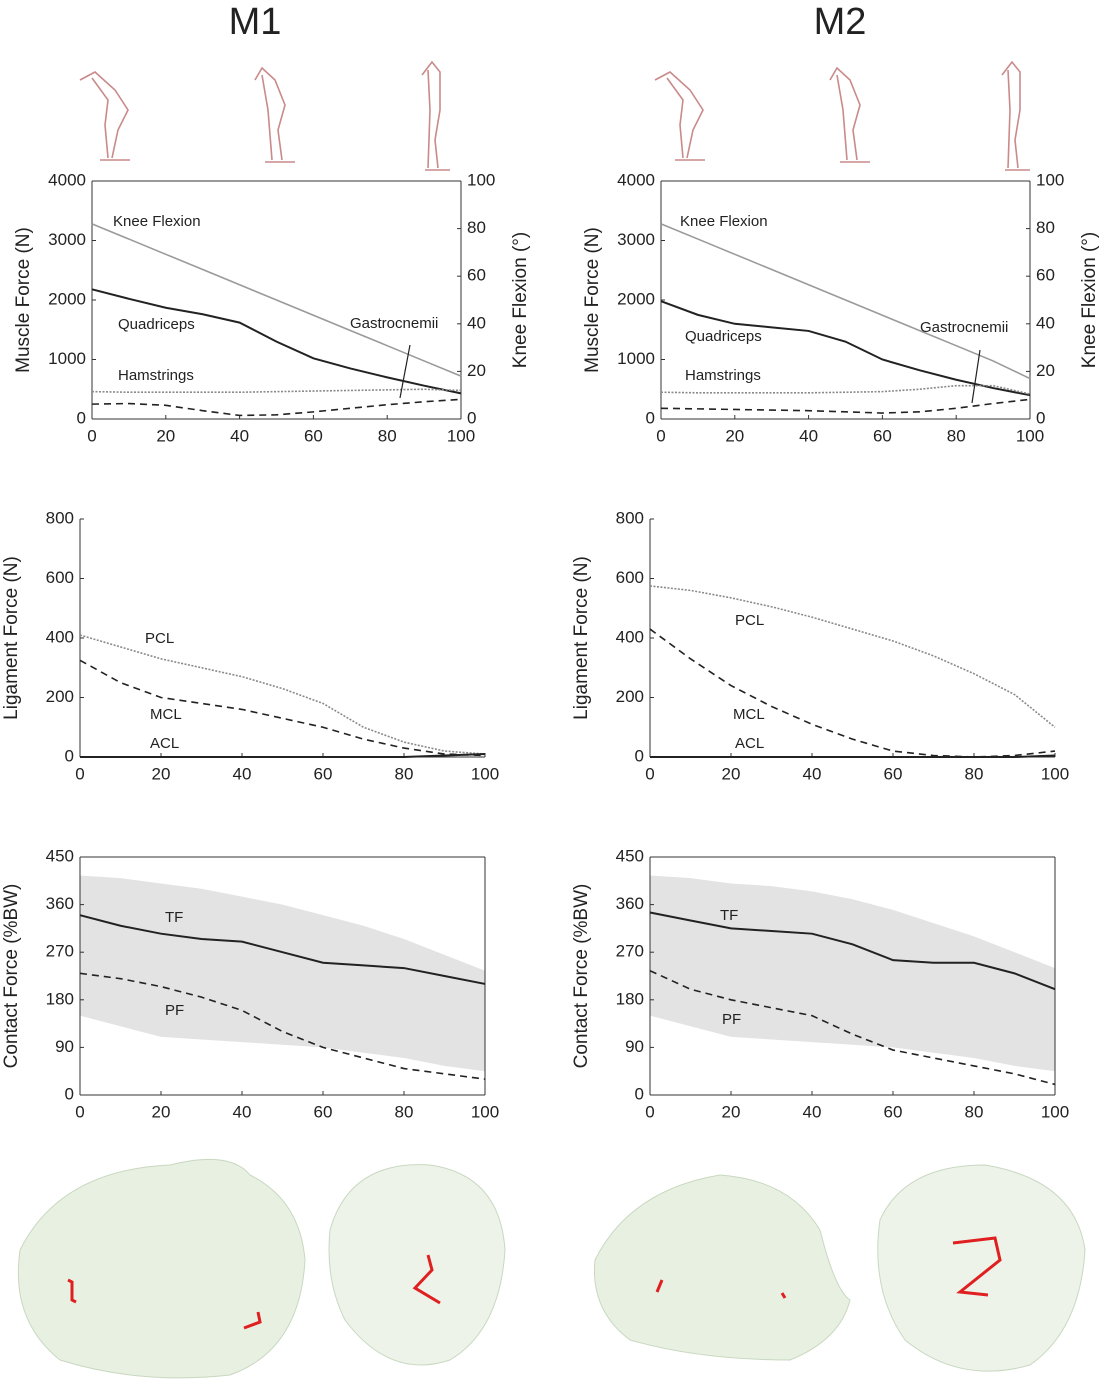 The height and width of the screenshot is (1387, 1109). What do you see at coordinates (476, 322) in the screenshot?
I see `y2-tick-label: 40` at bounding box center [476, 322].